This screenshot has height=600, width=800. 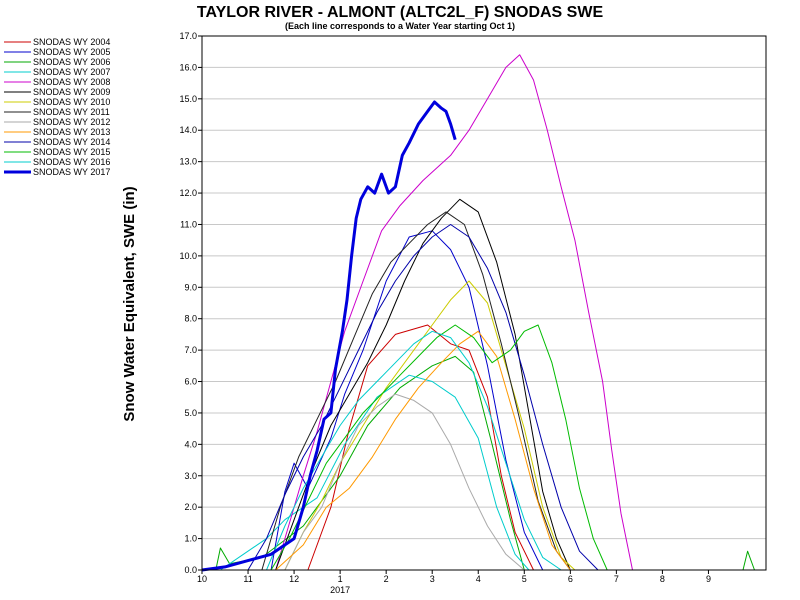 What do you see at coordinates (71, 142) in the screenshot?
I see `legend-label: SNODAS WY 2014` at bounding box center [71, 142].